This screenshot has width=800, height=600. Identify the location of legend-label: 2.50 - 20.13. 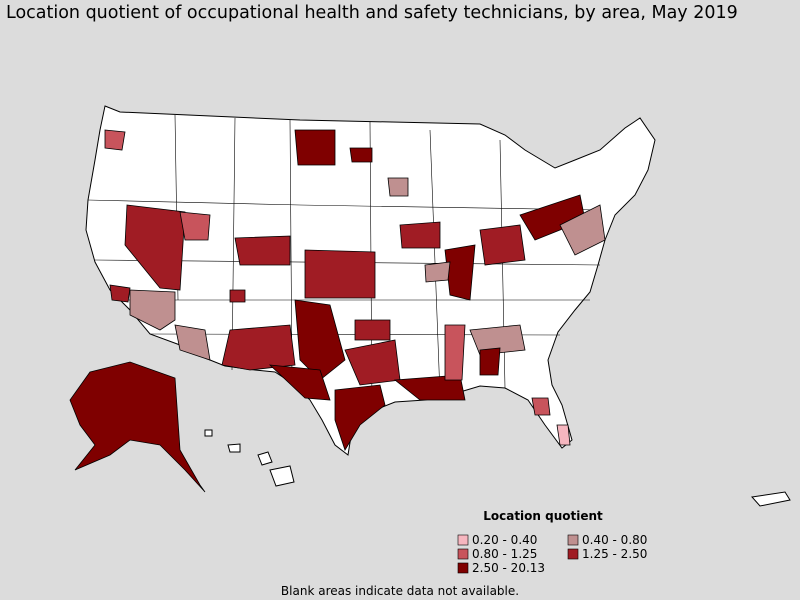
(508, 568).